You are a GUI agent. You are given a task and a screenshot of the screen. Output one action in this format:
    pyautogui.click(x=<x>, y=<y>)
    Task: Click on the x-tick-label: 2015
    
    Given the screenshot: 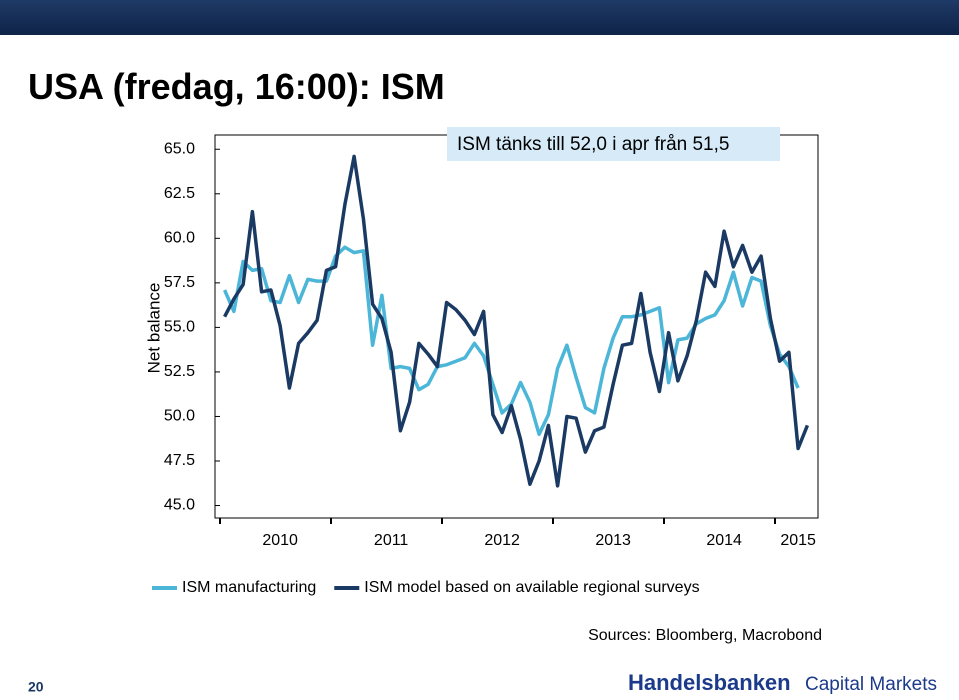 What is the action you would take?
    pyautogui.click(x=798, y=540)
    